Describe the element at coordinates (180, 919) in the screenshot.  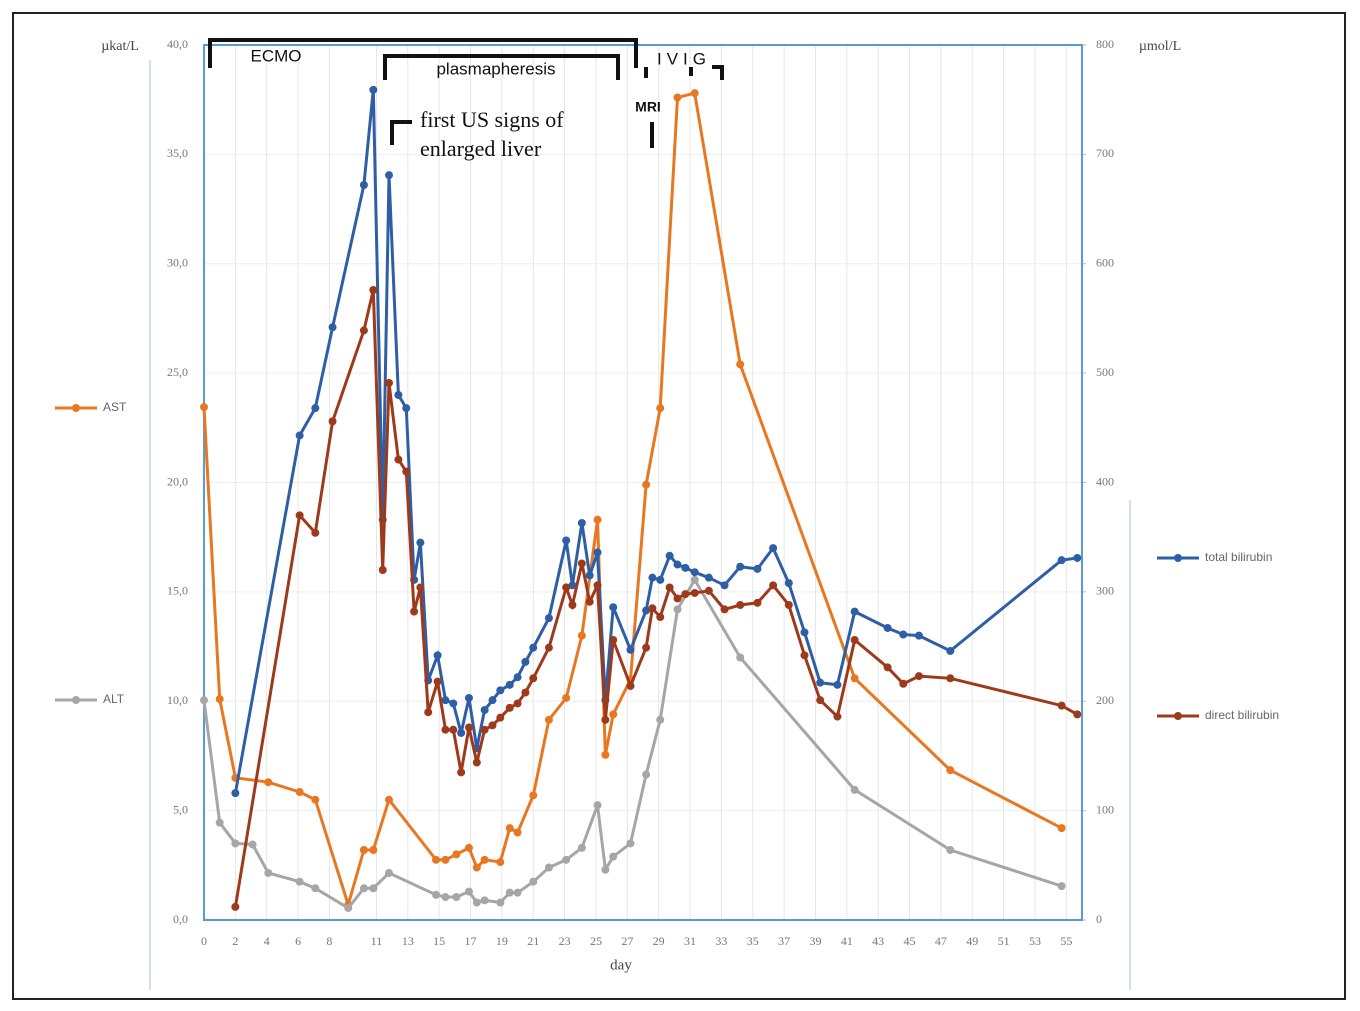
I see `y-tick-label: 0,0` at that location.